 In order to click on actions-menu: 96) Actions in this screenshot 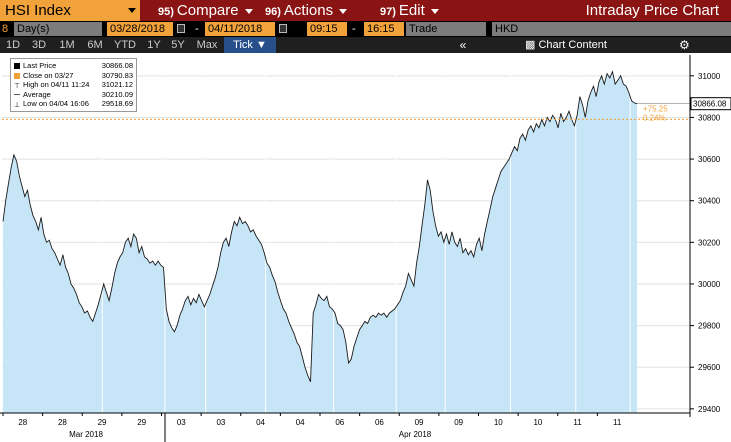, I will do `click(306, 10)`.